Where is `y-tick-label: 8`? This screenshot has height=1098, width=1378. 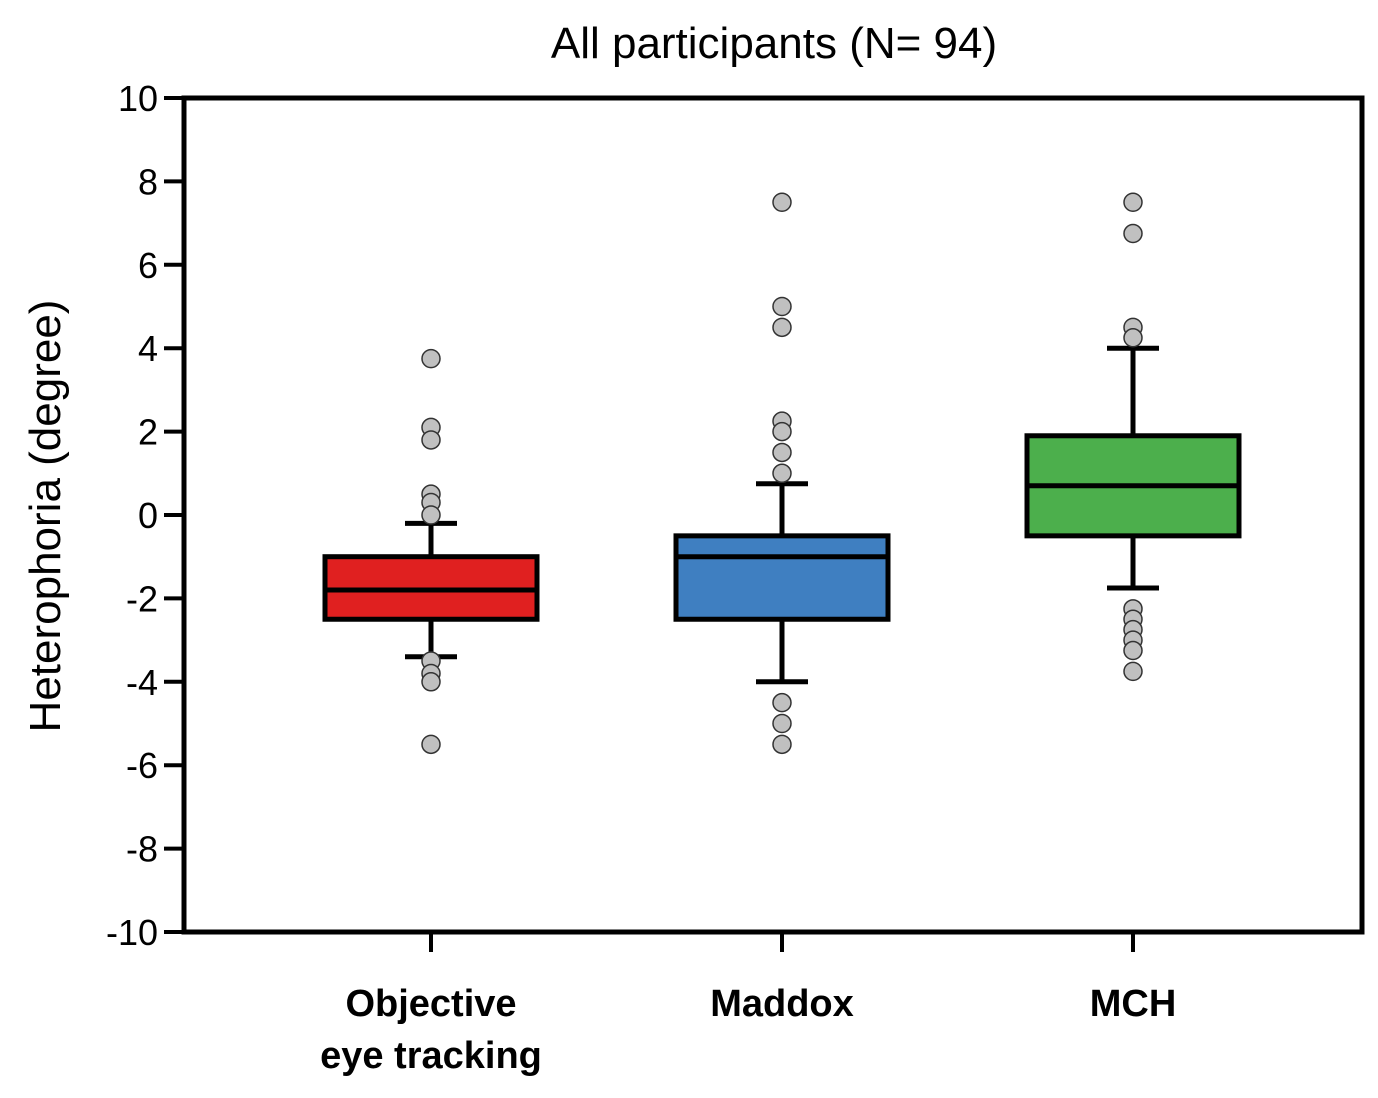
y-tick-label: 8 is located at coordinates (148, 181).